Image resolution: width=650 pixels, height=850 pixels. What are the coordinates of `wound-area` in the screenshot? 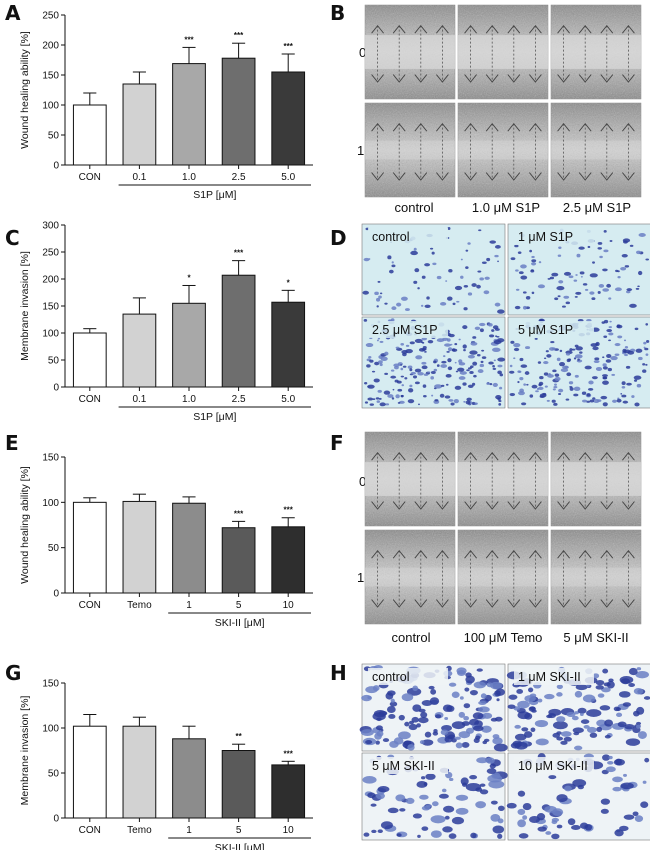 It's located at (596, 52).